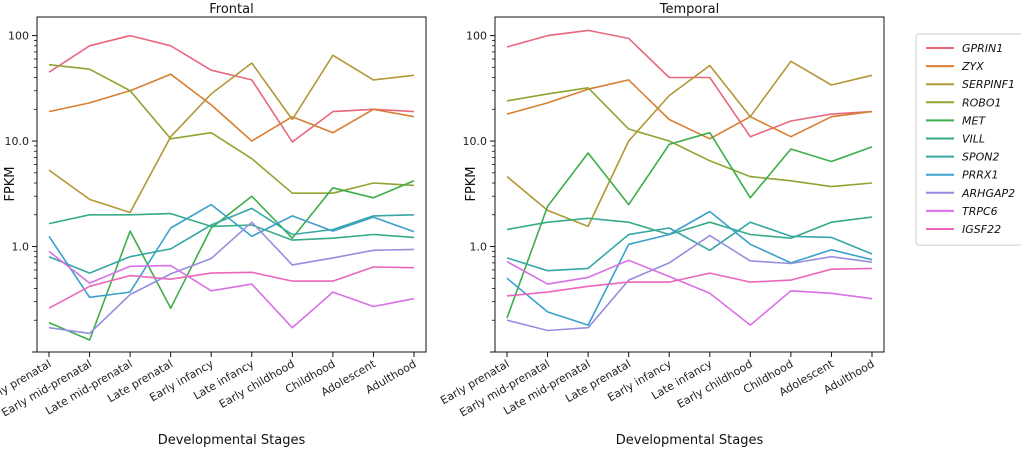  What do you see at coordinates (988, 193) in the screenshot?
I see `legend-label: ARHGAP2` at bounding box center [988, 193].